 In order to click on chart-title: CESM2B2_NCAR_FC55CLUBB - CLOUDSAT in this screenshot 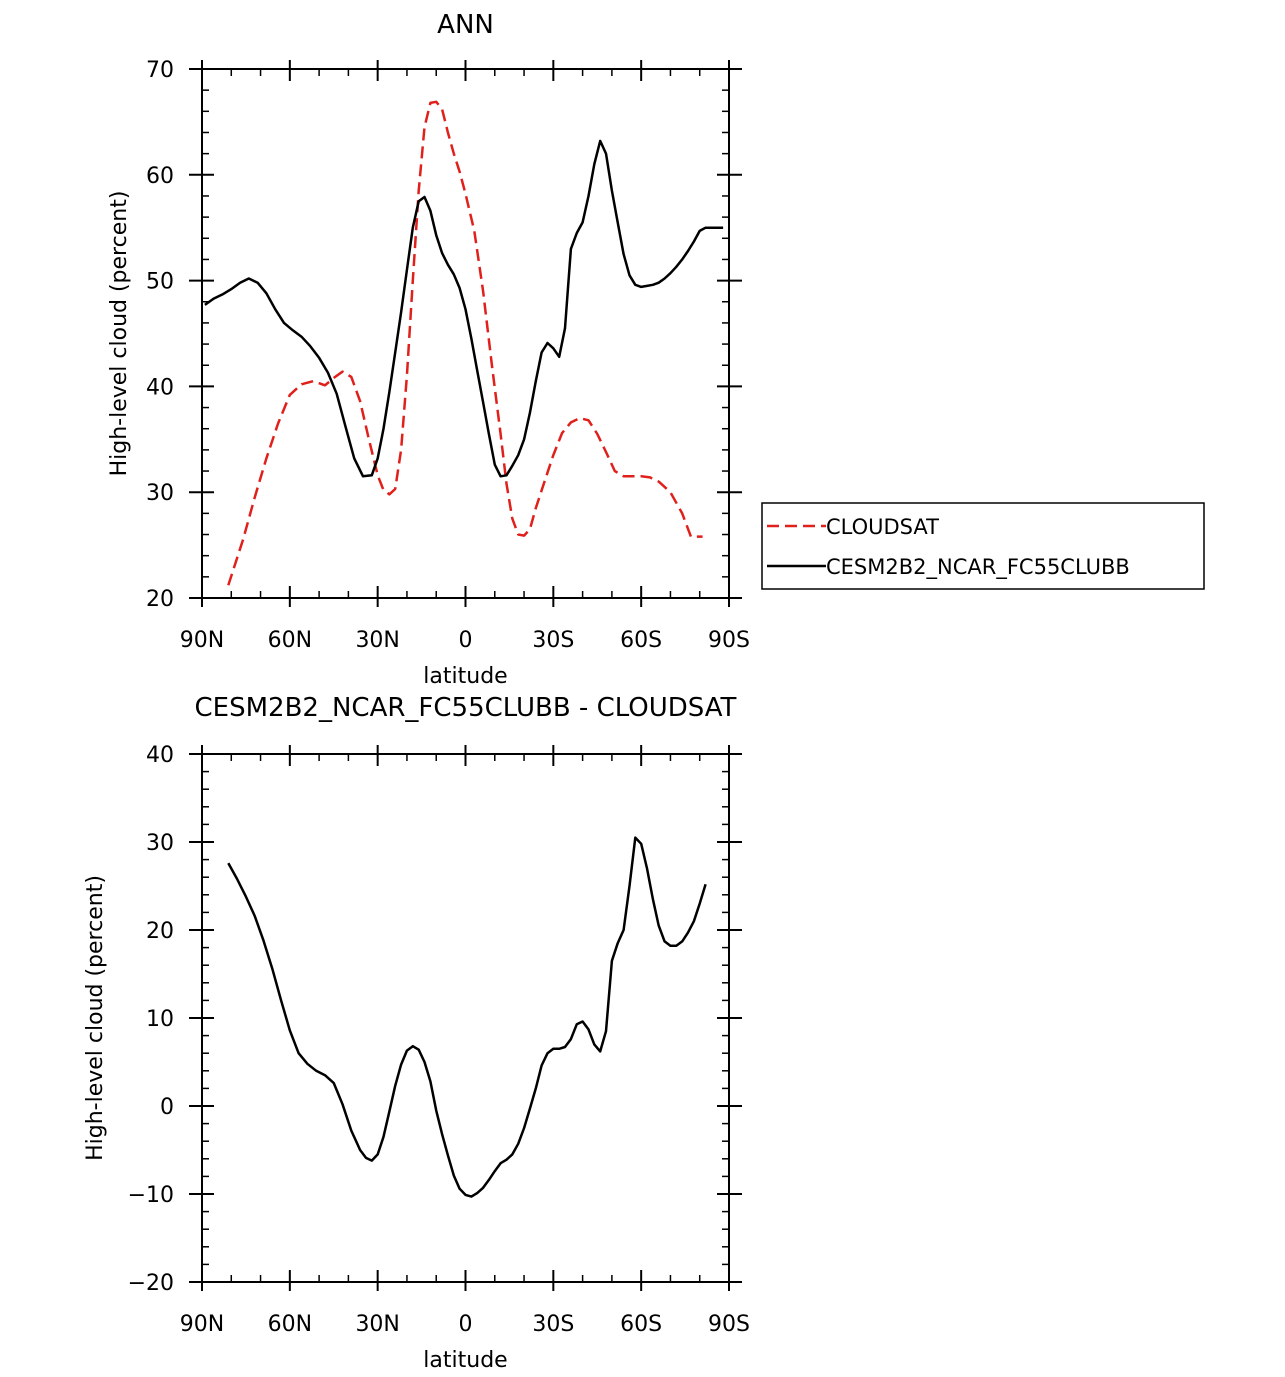, I will do `click(466, 708)`.